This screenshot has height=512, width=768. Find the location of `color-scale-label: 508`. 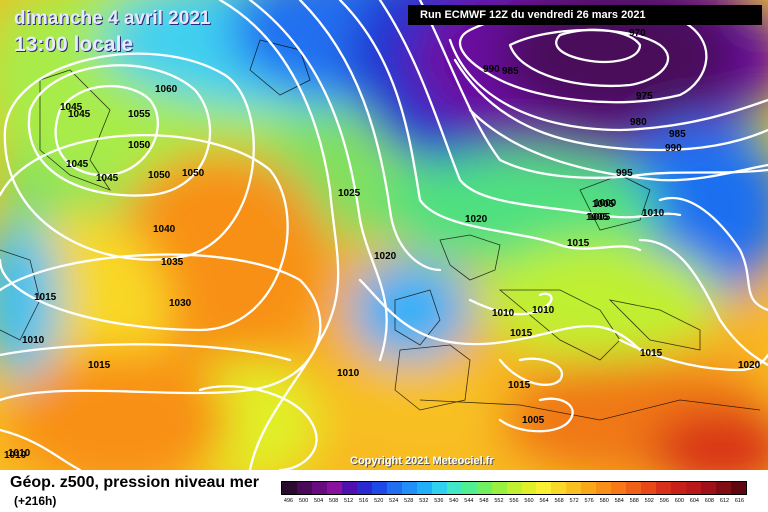

color-scale-label: 508 is located at coordinates (334, 501).